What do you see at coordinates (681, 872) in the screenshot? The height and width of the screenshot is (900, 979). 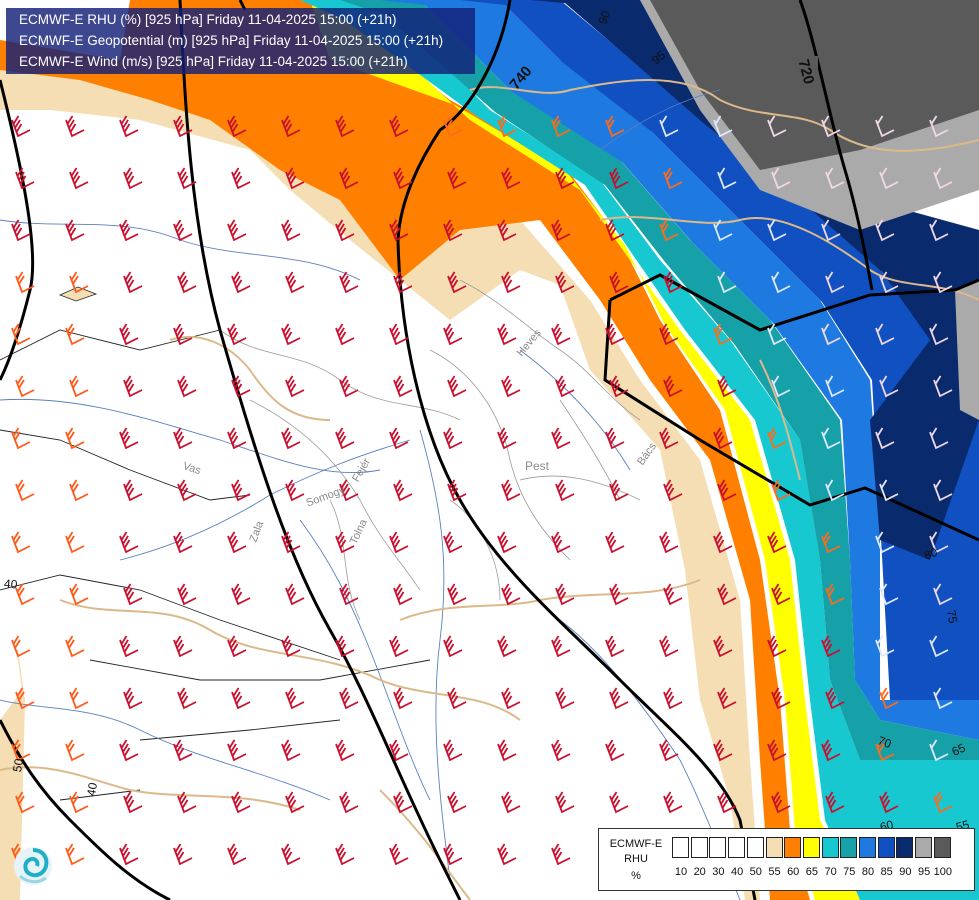 I see `legend-tick-label: 10` at bounding box center [681, 872].